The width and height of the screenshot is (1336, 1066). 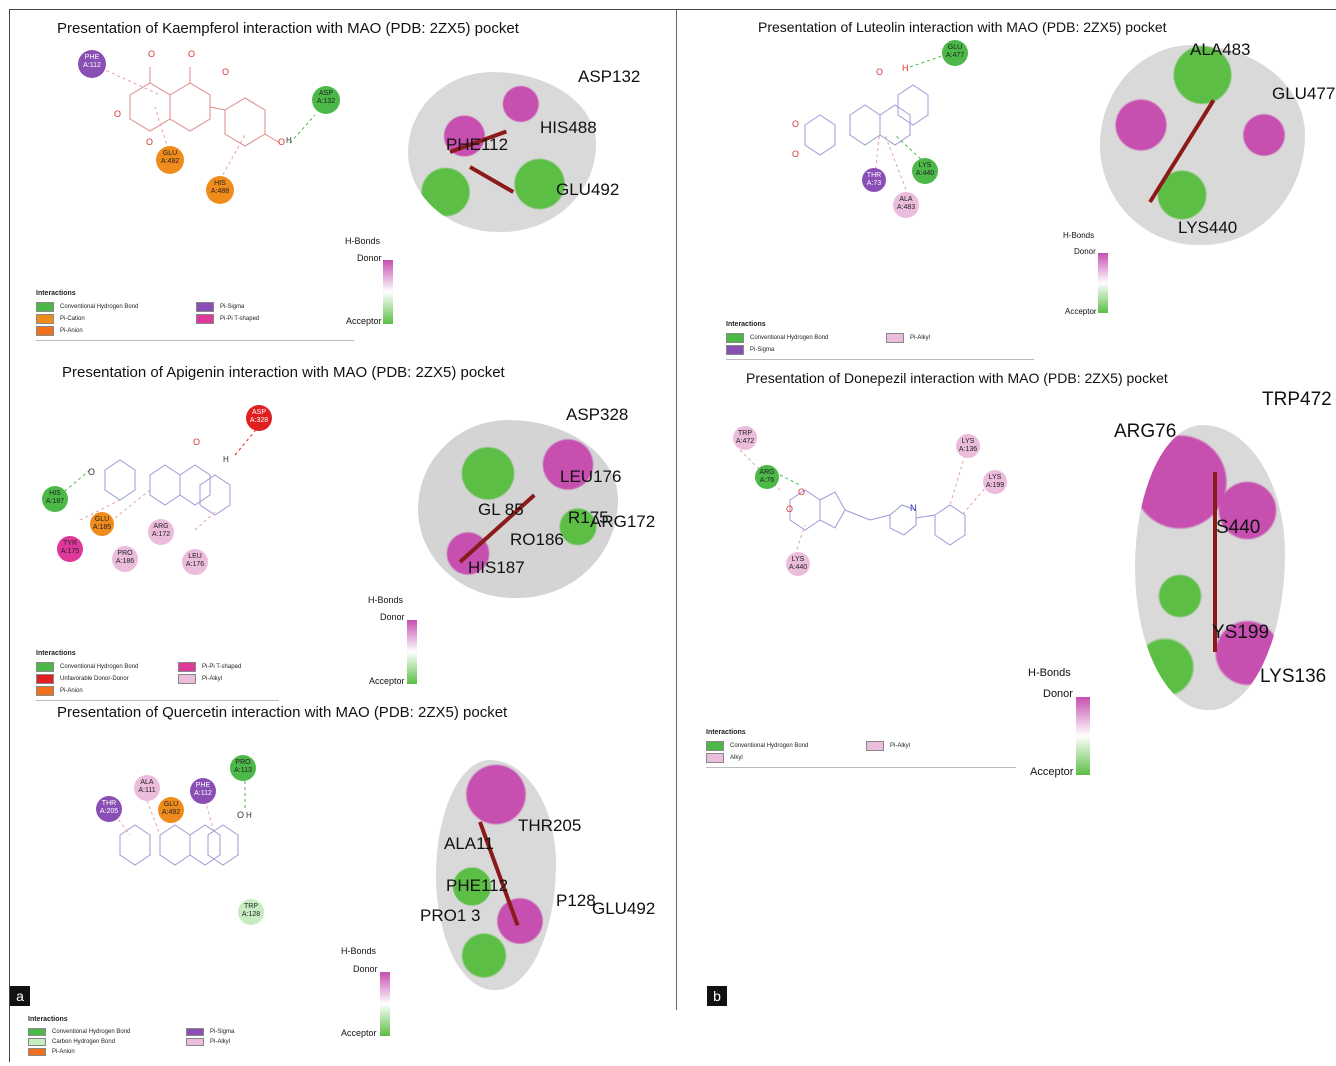 I want to click on apigenin-hbond-legend: H-Bonds Donor Acceptor, so click(x=395, y=641).